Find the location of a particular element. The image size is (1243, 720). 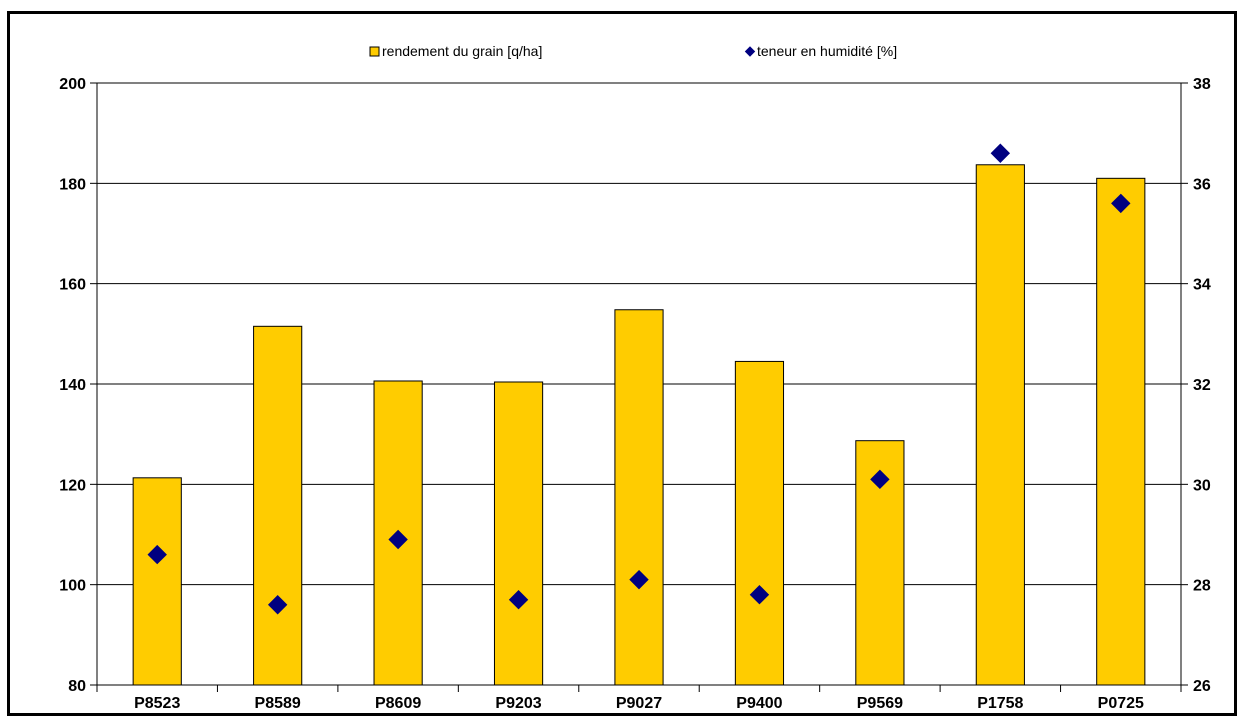

y2-tick-label: 30 is located at coordinates (1202, 485).